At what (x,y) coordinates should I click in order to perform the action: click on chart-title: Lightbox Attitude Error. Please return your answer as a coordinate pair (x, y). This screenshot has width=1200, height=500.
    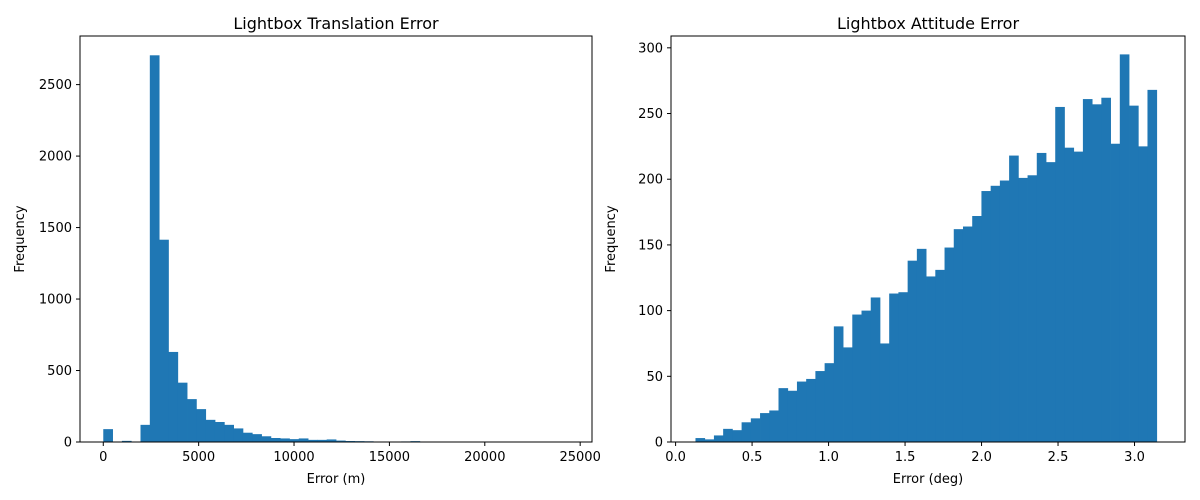
    Looking at the image, I should click on (928, 23).